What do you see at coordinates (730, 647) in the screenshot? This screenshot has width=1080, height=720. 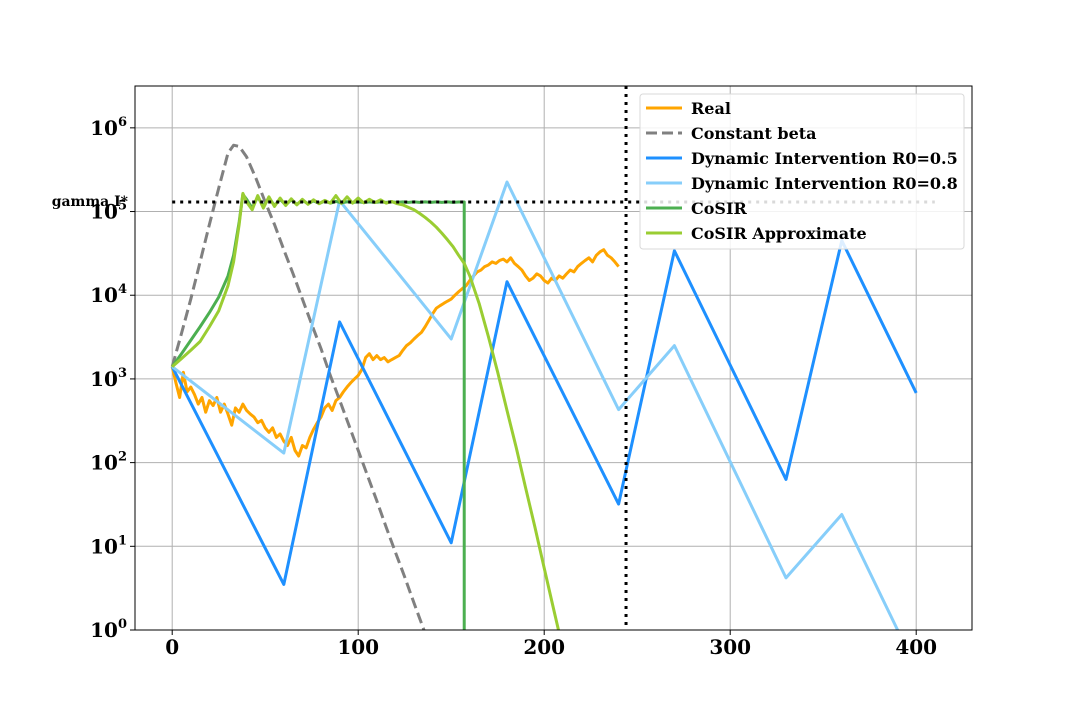 I see `x-tick-label-3: 300` at bounding box center [730, 647].